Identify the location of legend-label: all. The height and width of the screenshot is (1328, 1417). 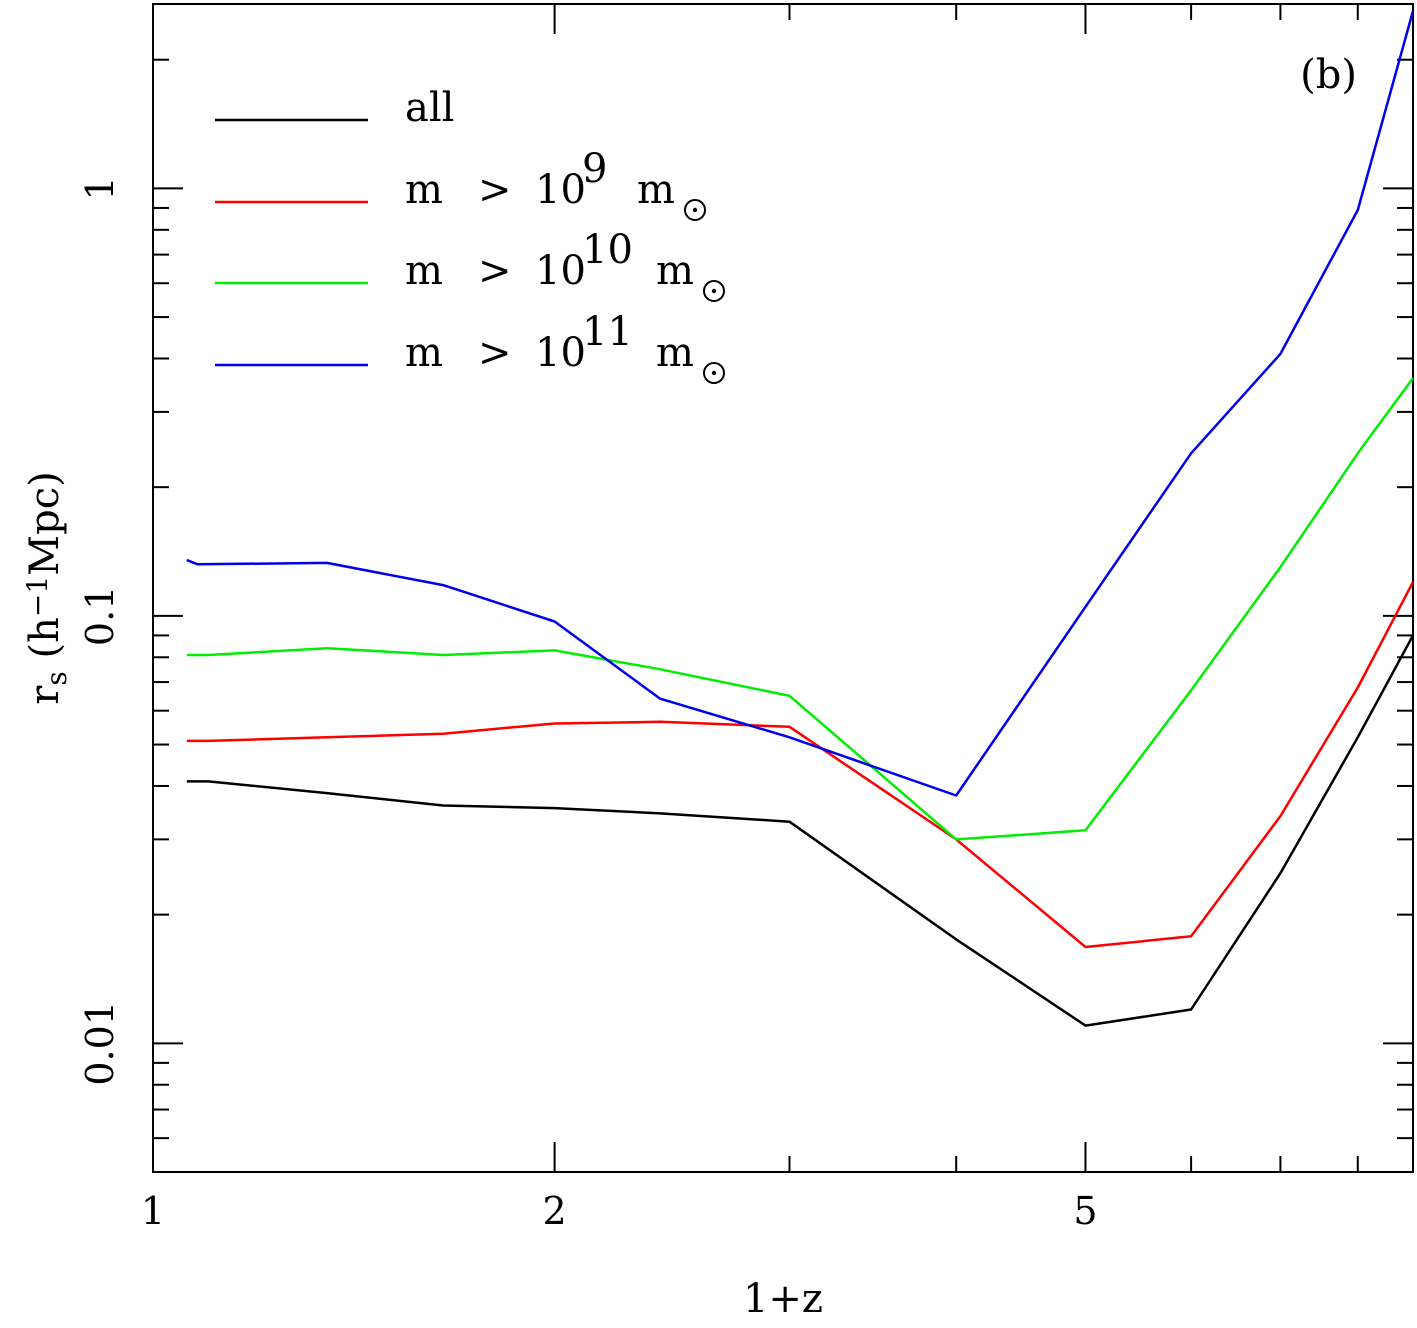
(429, 108).